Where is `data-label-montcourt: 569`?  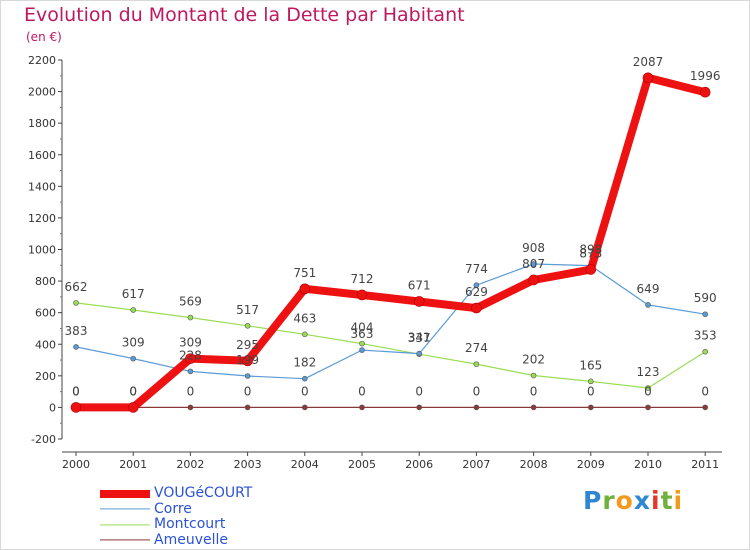 data-label-montcourt: 569 is located at coordinates (190, 302).